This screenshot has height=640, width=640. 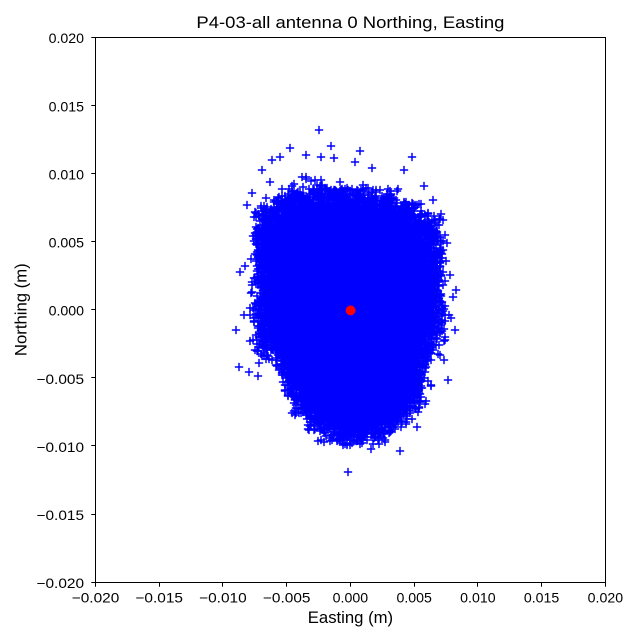 I want to click on svg-text:P4-03-all antenna 0 Northing,: P4-03-all antenna 0 Northing, Easting, so click(x=350, y=22).